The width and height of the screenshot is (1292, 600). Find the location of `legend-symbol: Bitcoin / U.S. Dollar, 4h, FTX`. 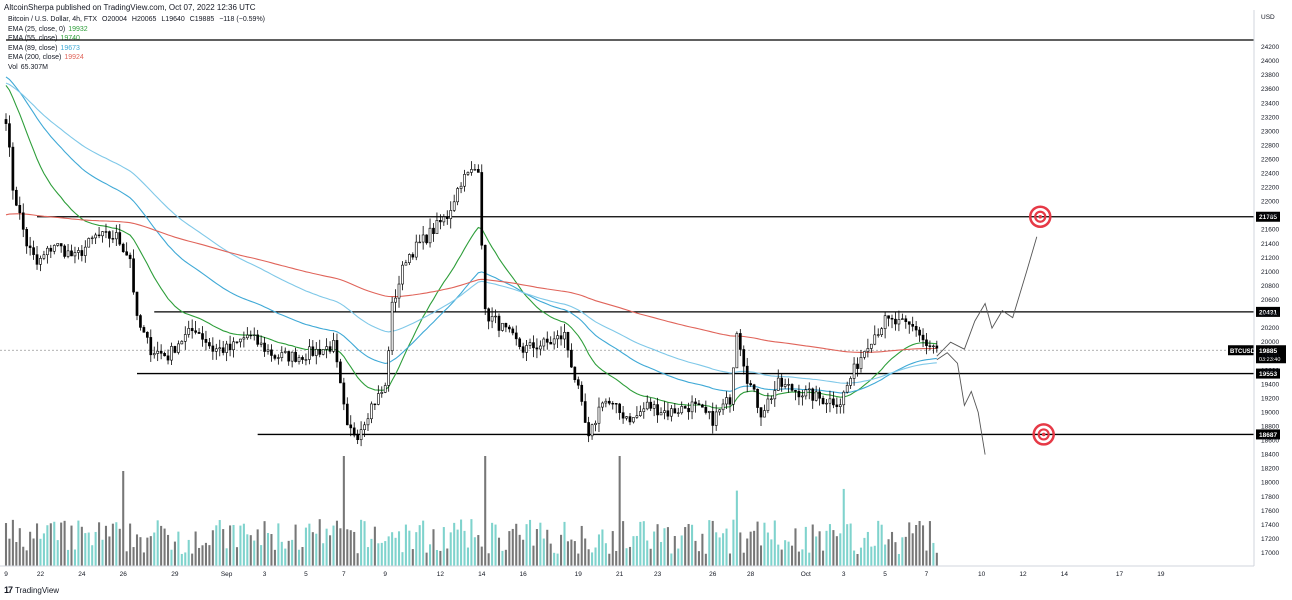

legend-symbol: Bitcoin / U.S. Dollar, 4h, FTX is located at coordinates (53, 19).